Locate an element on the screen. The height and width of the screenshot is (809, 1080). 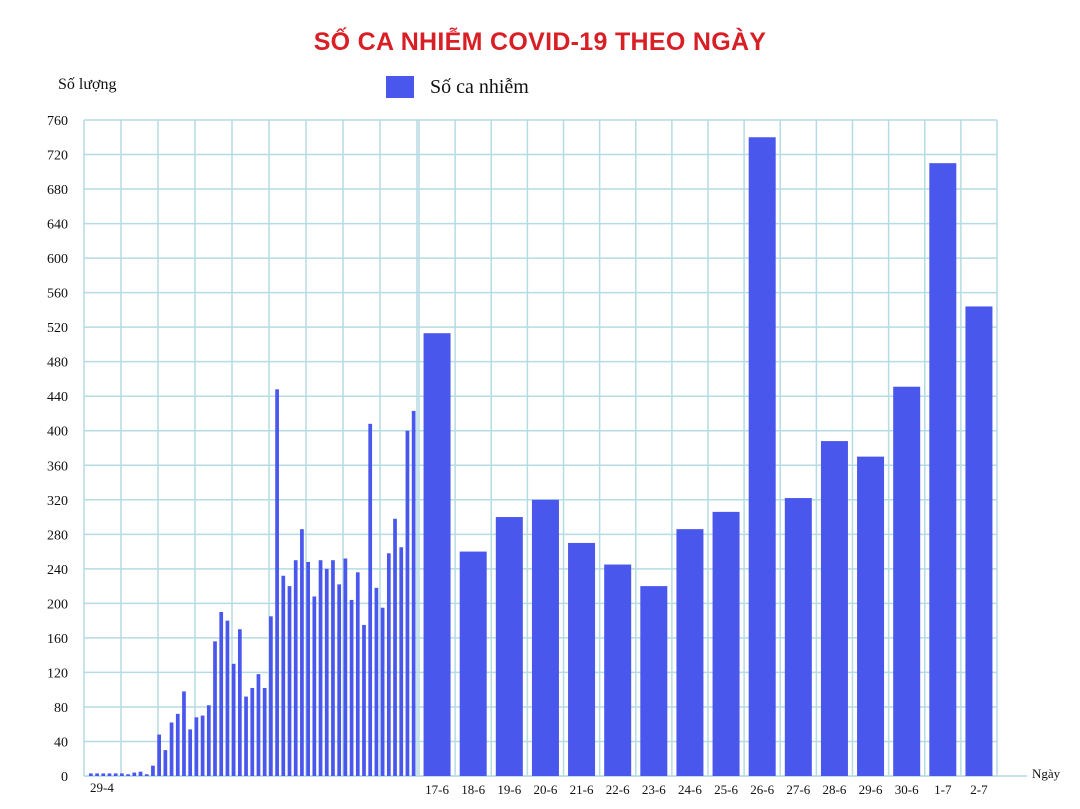
legend: Số ca nhiễm is located at coordinates (457, 87).